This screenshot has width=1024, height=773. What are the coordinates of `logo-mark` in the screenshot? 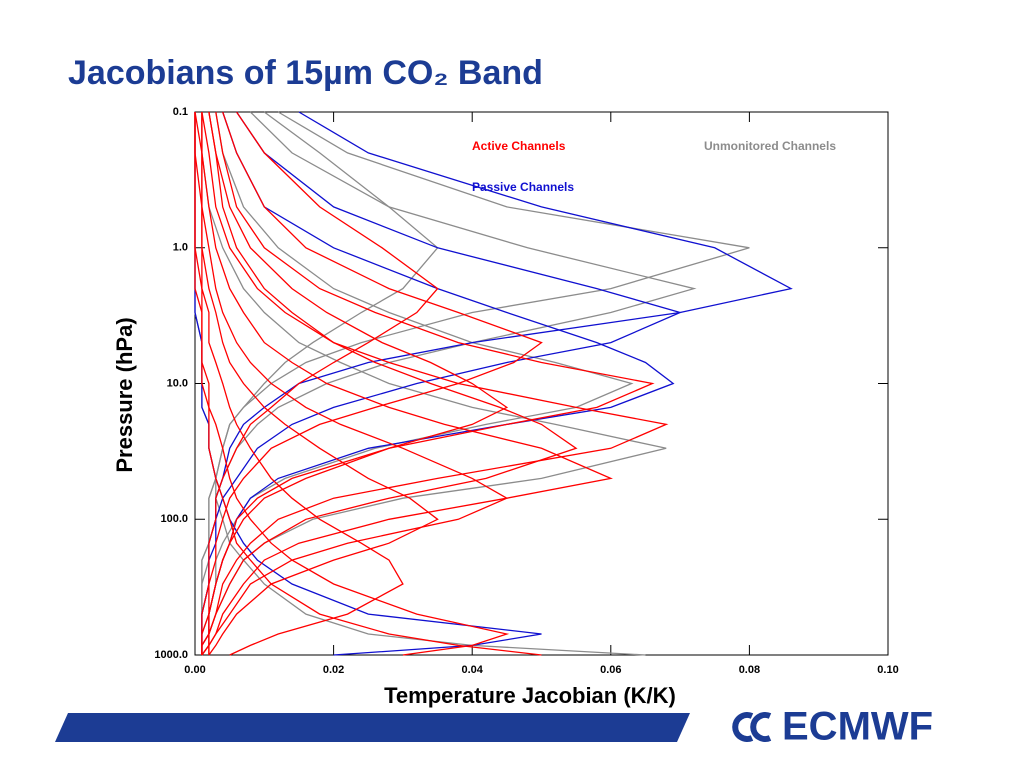 It's located at (752, 727).